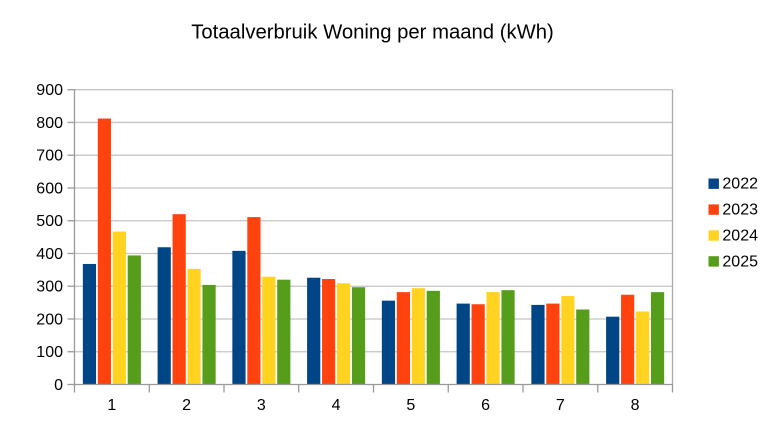 The width and height of the screenshot is (769, 441). Describe the element at coordinates (49, 254) in the screenshot. I see `svg-text: 400` at that location.